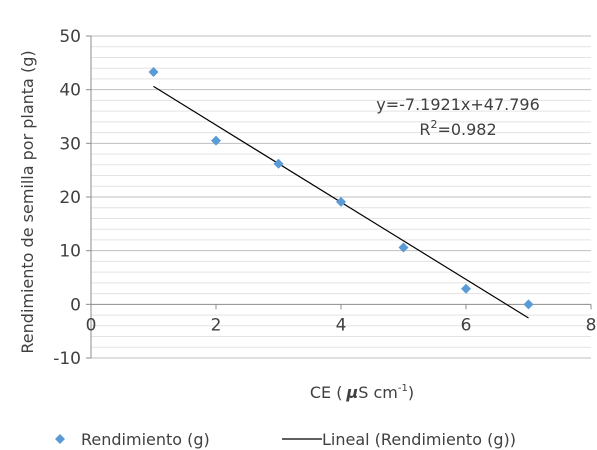 The height and width of the screenshot is (450, 597). Describe the element at coordinates (457, 128) in the screenshot. I see `trendline-r2: R2=0.982` at that location.